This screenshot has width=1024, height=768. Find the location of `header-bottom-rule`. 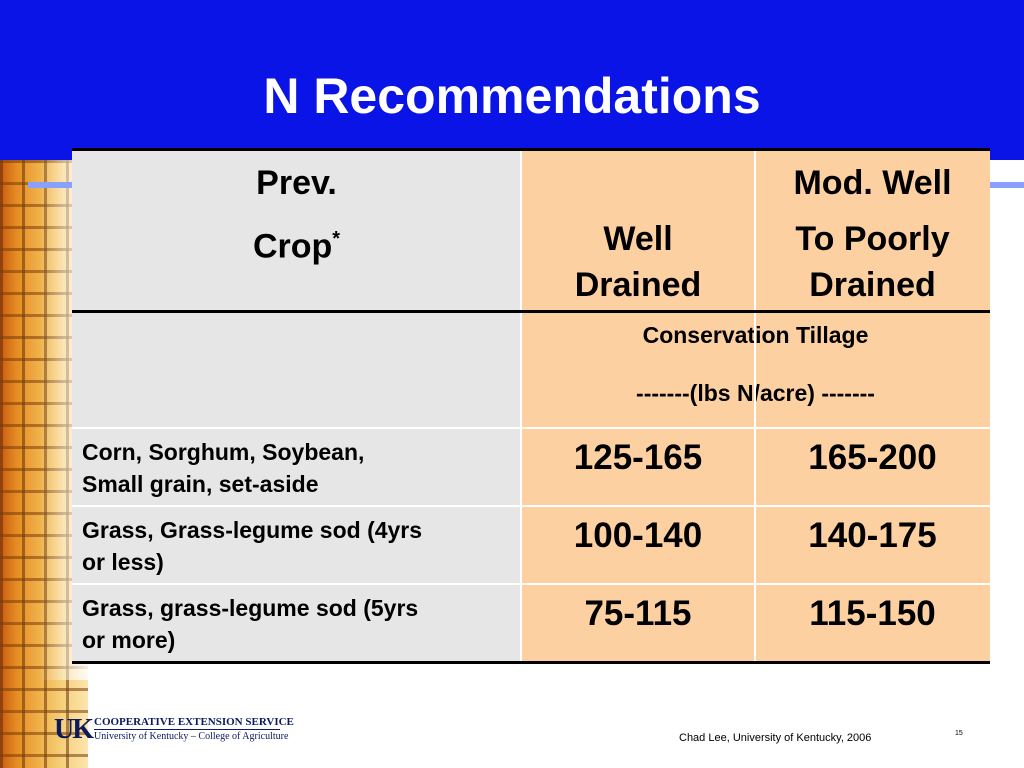

header-bottom-rule is located at coordinates (531, 311).